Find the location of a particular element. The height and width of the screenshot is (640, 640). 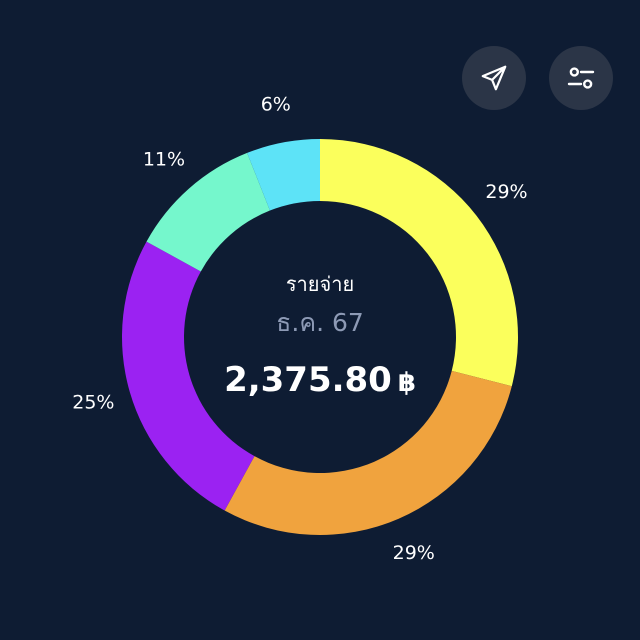

slice-percent-label-4: 11% is located at coordinates (164, 159).